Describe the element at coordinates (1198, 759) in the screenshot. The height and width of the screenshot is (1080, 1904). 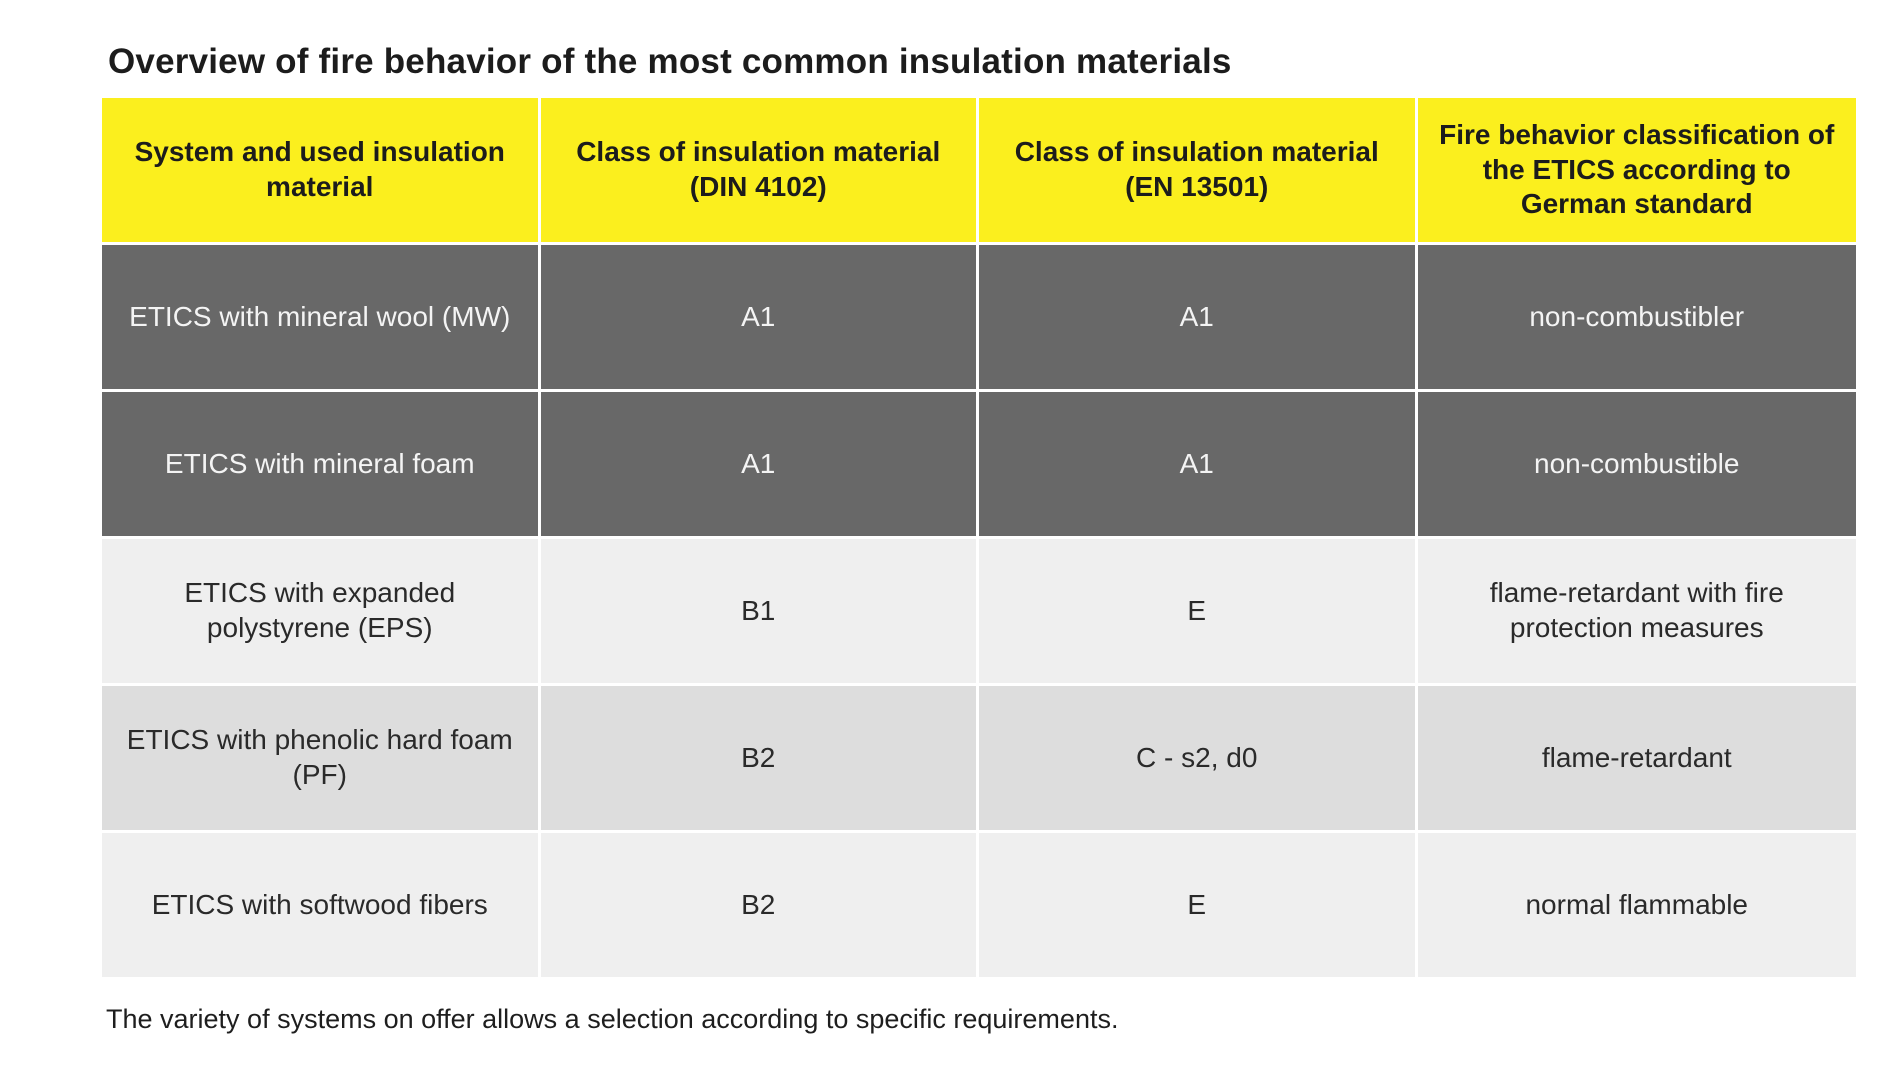
I see `cell-class-en: C - s2, d0` at that location.